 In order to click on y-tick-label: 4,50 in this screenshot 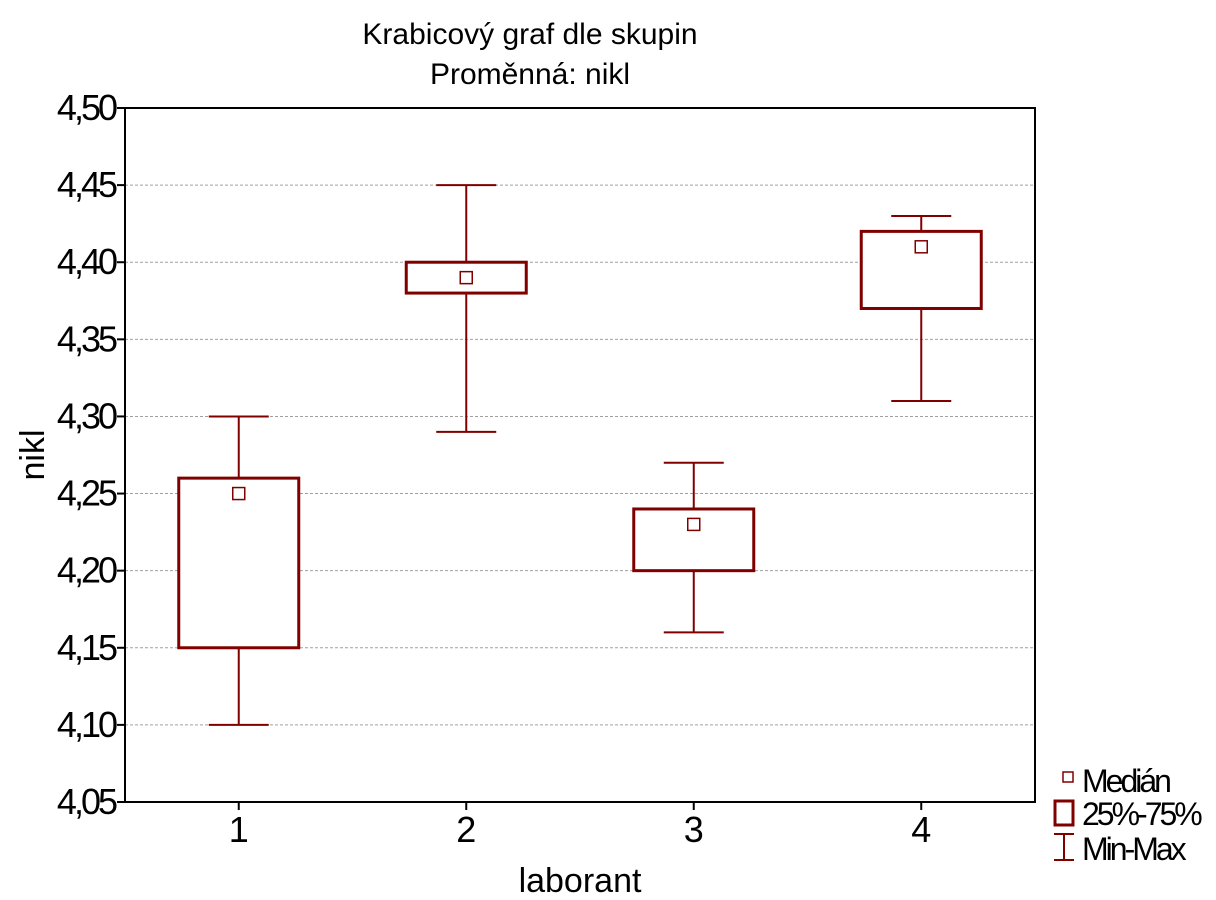, I will do `click(87, 107)`.